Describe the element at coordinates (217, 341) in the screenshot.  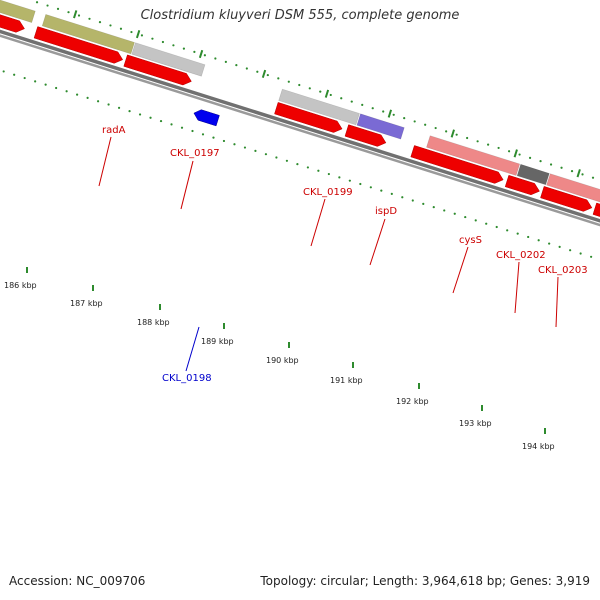
I see `kbp-tick-label: 189 kbp` at that location.